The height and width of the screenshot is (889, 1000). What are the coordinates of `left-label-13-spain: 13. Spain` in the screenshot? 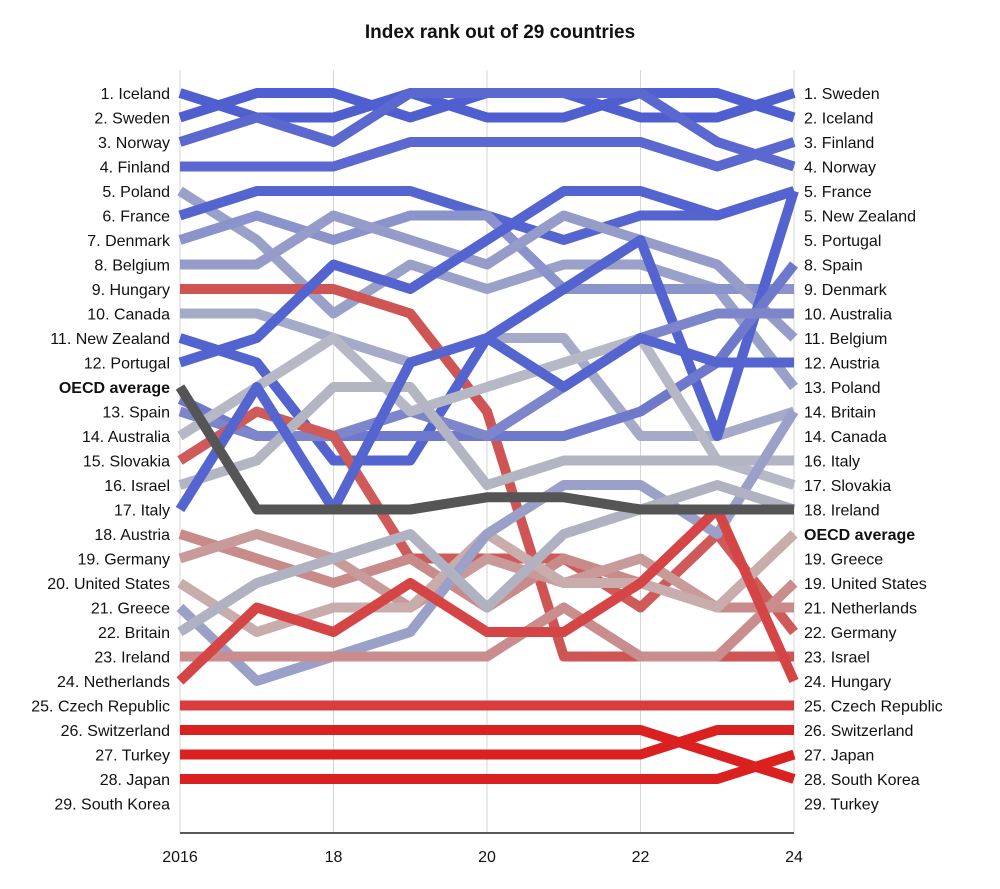 It's located at (136, 413).